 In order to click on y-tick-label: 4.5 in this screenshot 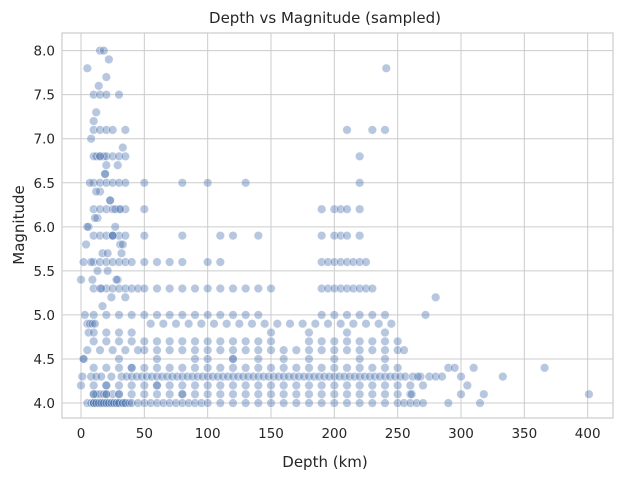, I will do `click(44, 360)`.